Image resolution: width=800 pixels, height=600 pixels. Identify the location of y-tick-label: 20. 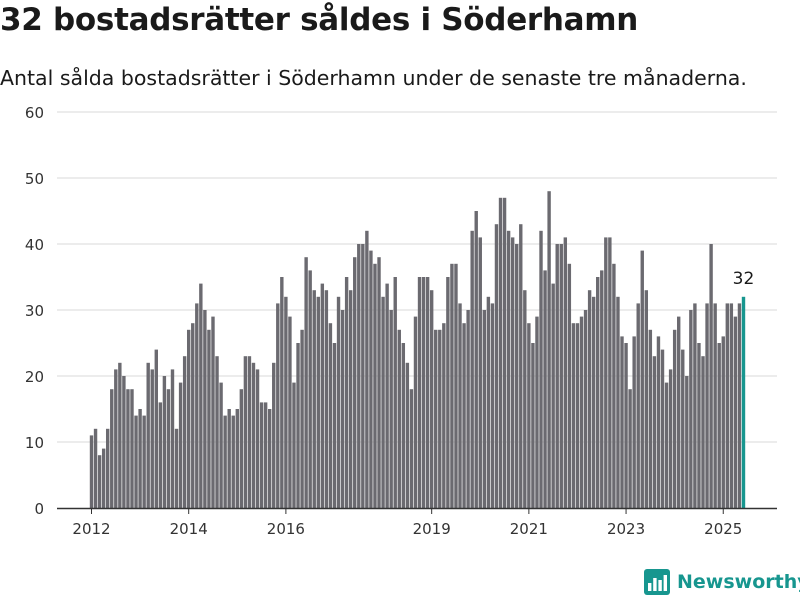
(34, 377).